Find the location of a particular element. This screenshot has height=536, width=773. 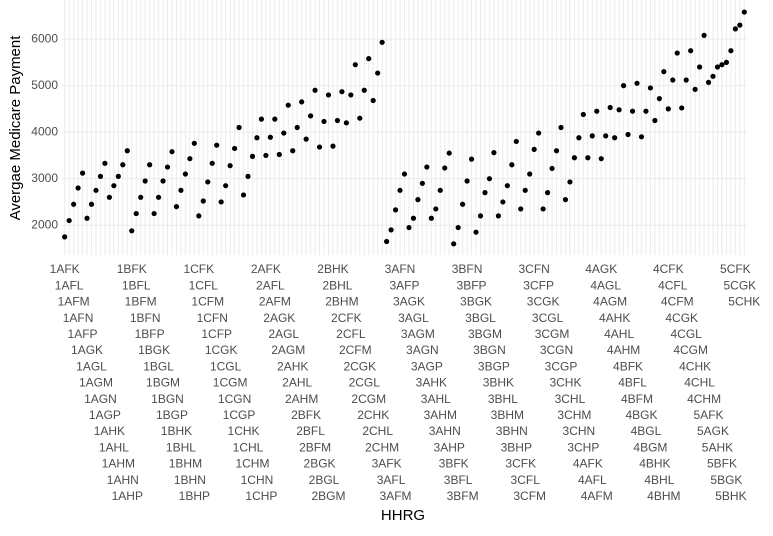

x-tick-label: 1AFP is located at coordinates (83, 334).